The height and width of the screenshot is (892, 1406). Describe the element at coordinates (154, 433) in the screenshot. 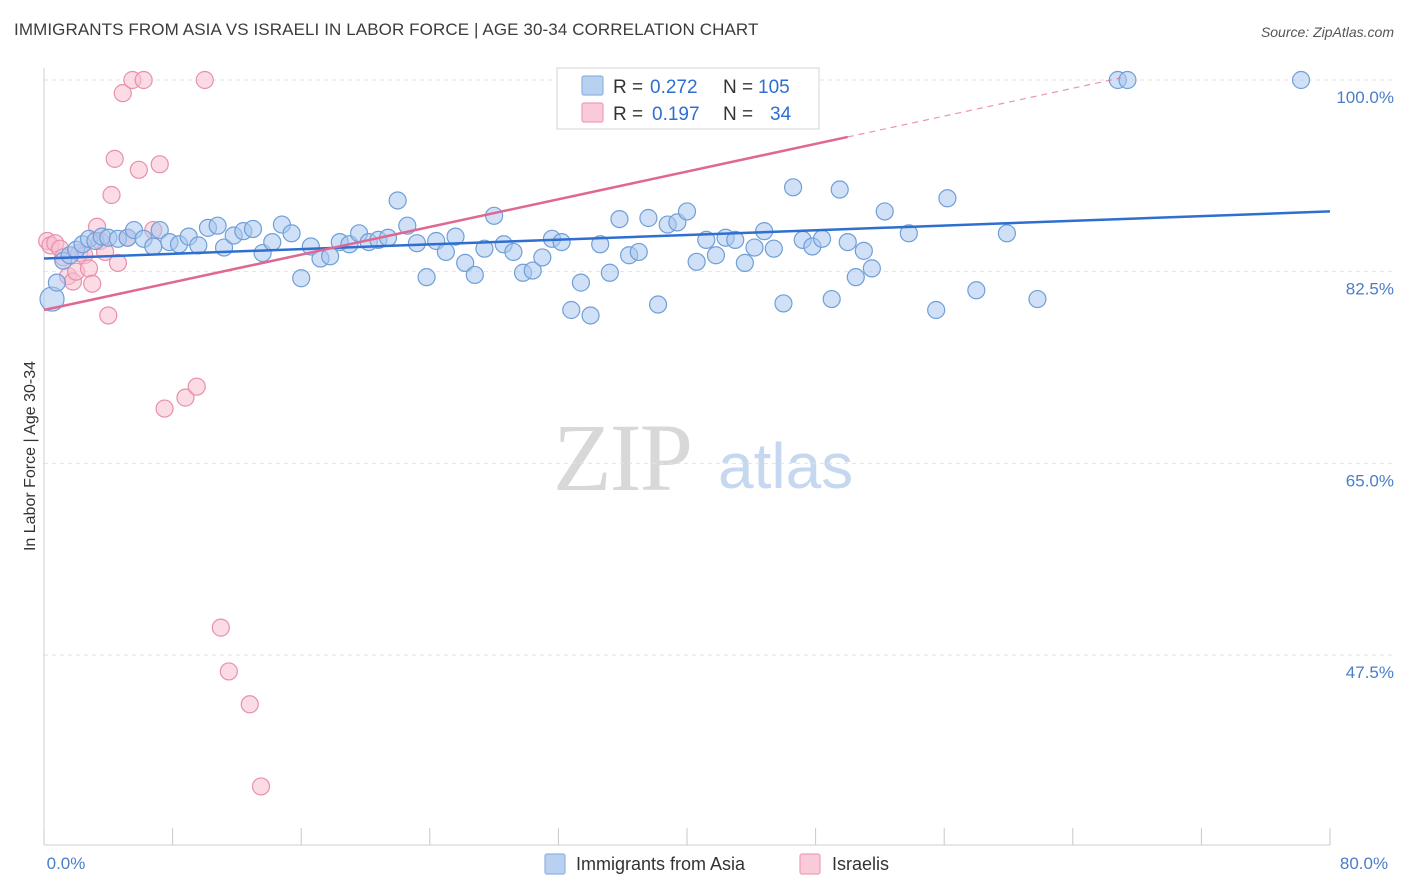

I see `israelis-points` at that location.